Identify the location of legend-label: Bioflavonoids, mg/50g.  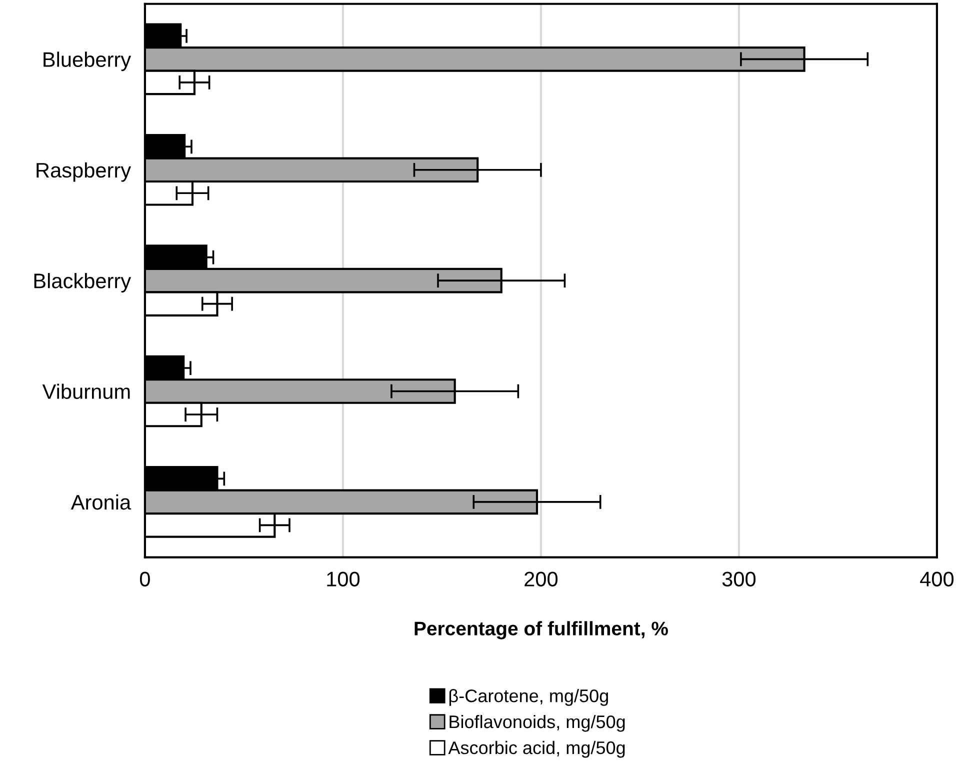
(537, 723).